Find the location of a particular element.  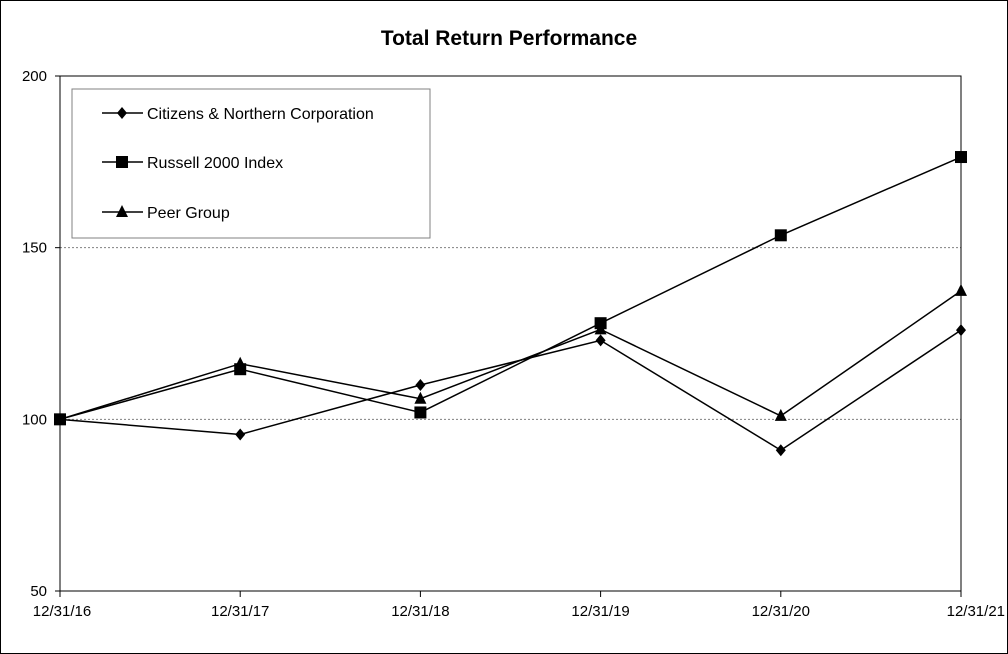

legend-marker-triangle is located at coordinates (122, 211).